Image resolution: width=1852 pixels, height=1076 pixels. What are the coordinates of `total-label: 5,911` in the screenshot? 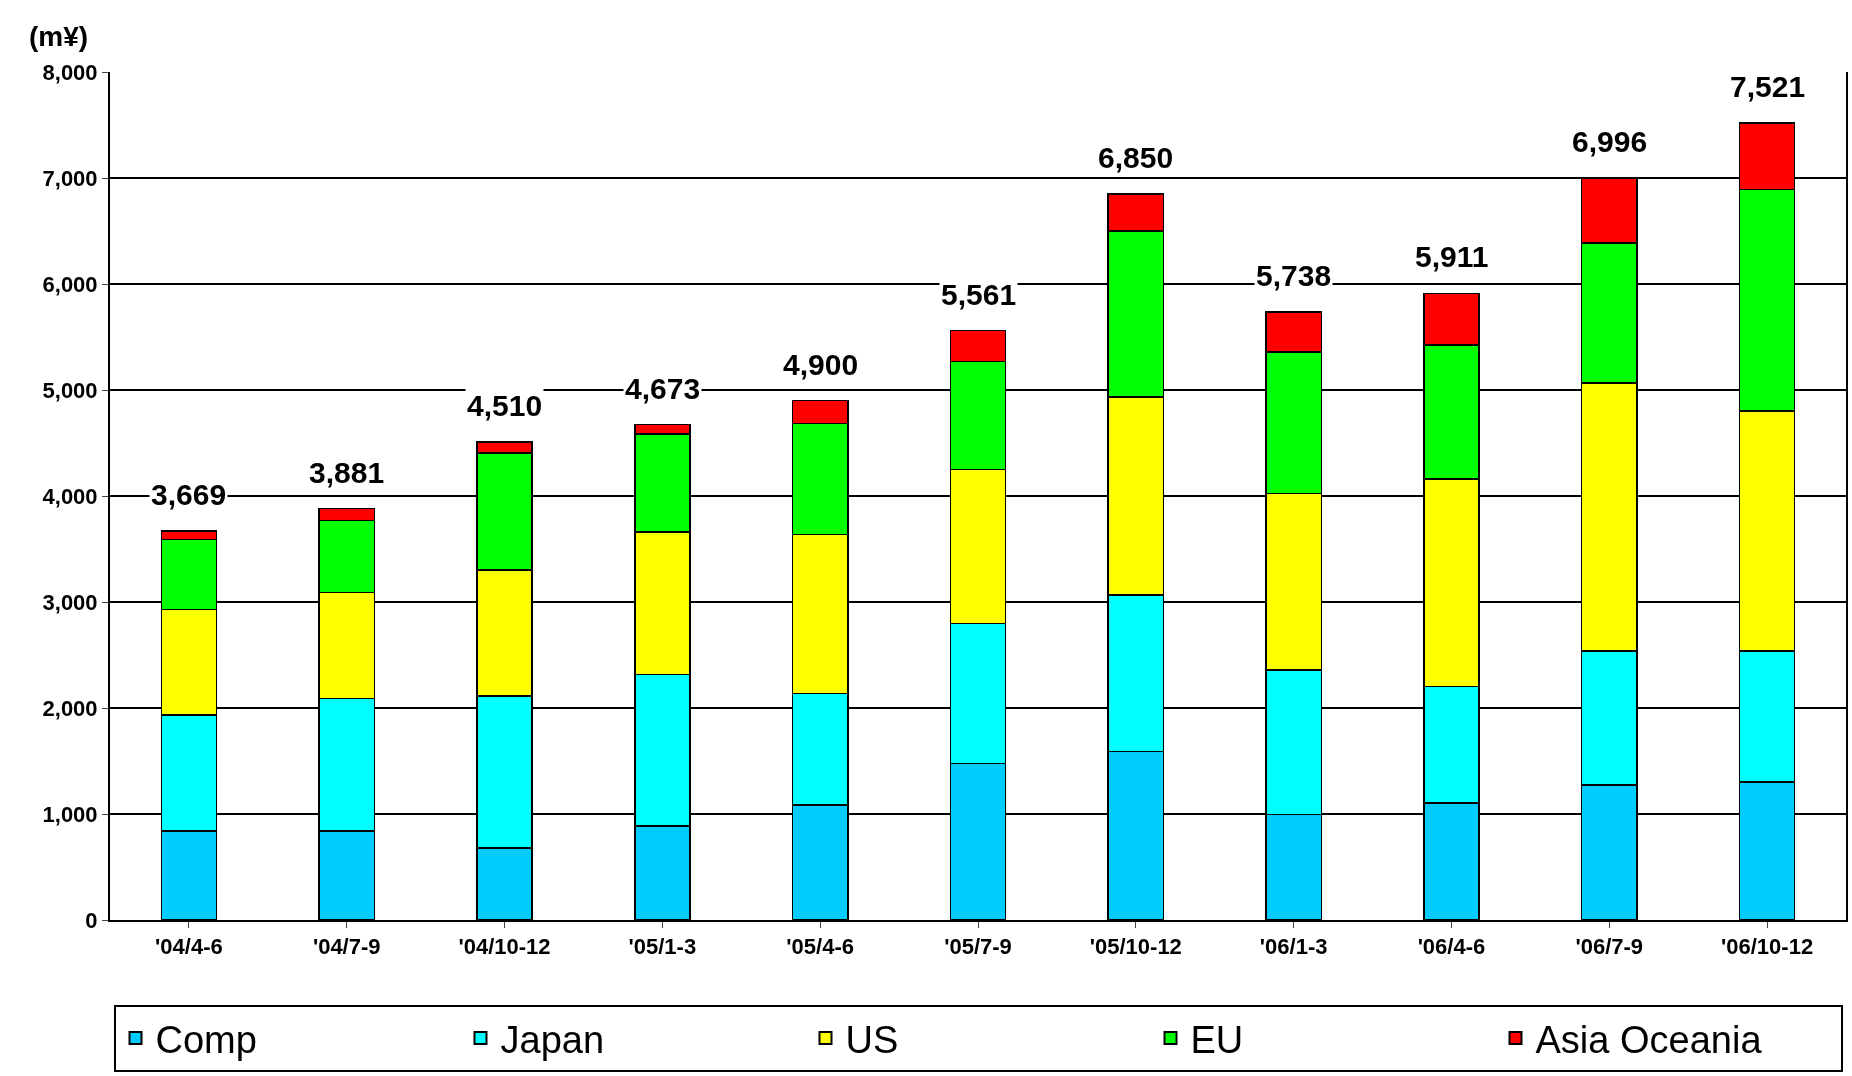 It's located at (1452, 256).